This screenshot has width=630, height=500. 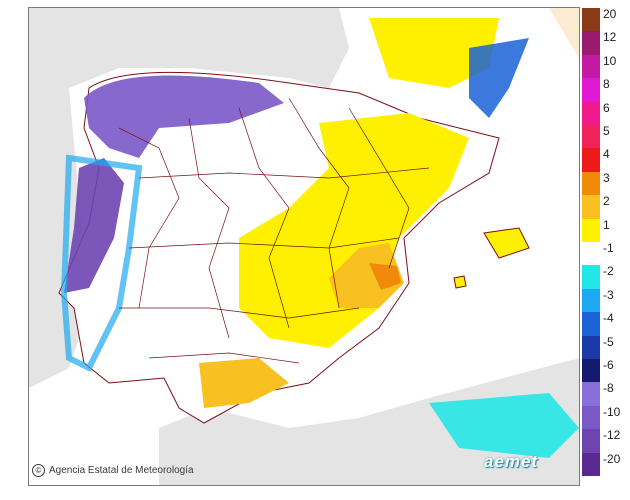 What do you see at coordinates (94, 225) in the screenshot?
I see `cold-anomaly-west-coast` at bounding box center [94, 225].